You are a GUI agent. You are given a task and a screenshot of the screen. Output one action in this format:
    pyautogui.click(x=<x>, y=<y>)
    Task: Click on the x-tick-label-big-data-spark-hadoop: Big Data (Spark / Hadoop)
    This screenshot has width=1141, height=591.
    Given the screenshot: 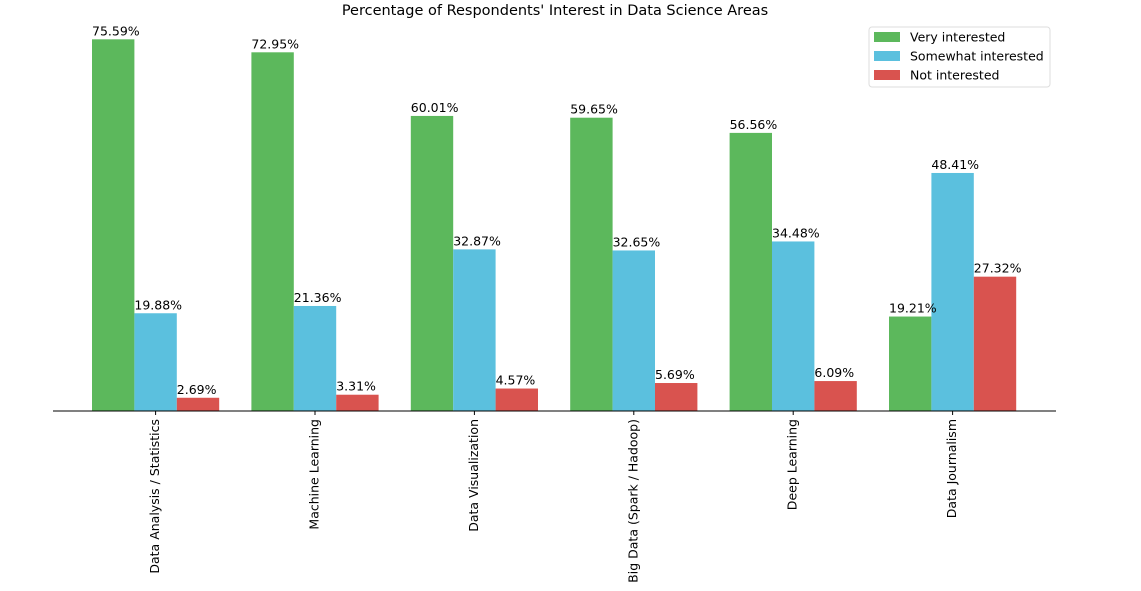 What is the action you would take?
    pyautogui.click(x=632, y=501)
    